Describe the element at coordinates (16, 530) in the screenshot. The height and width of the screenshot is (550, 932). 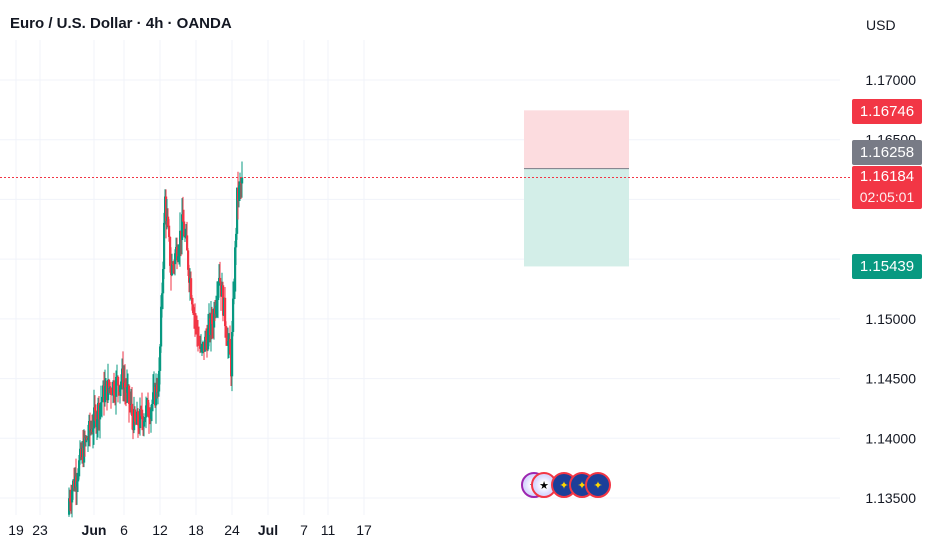
I see `time-tick-label: 19` at that location.